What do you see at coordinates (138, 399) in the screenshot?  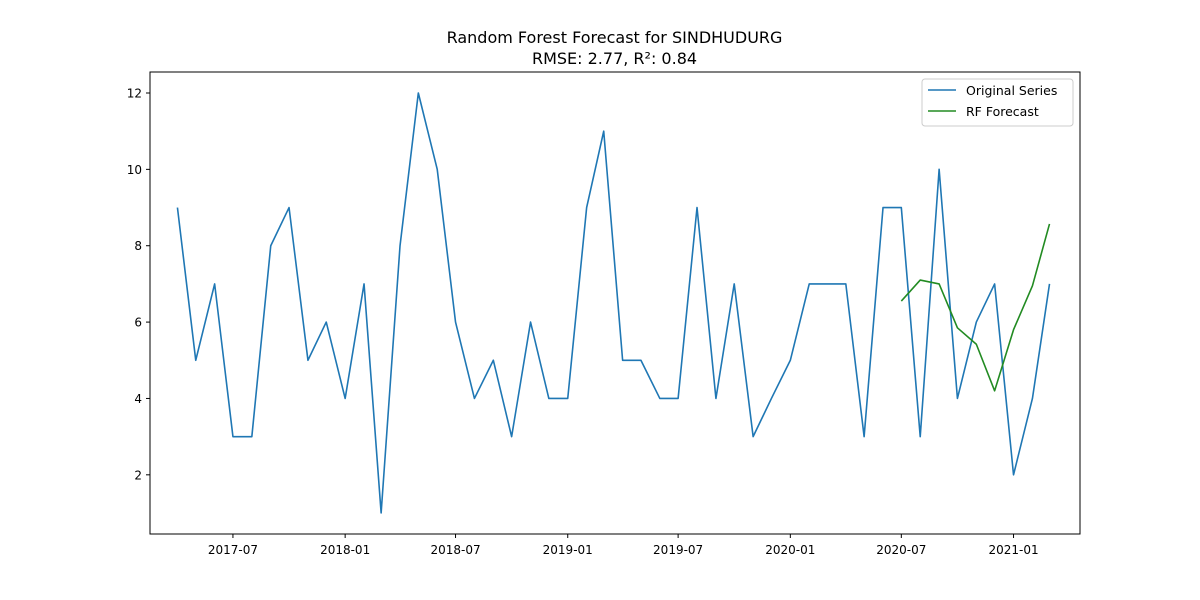 I see `y-tick-label: 4` at bounding box center [138, 399].